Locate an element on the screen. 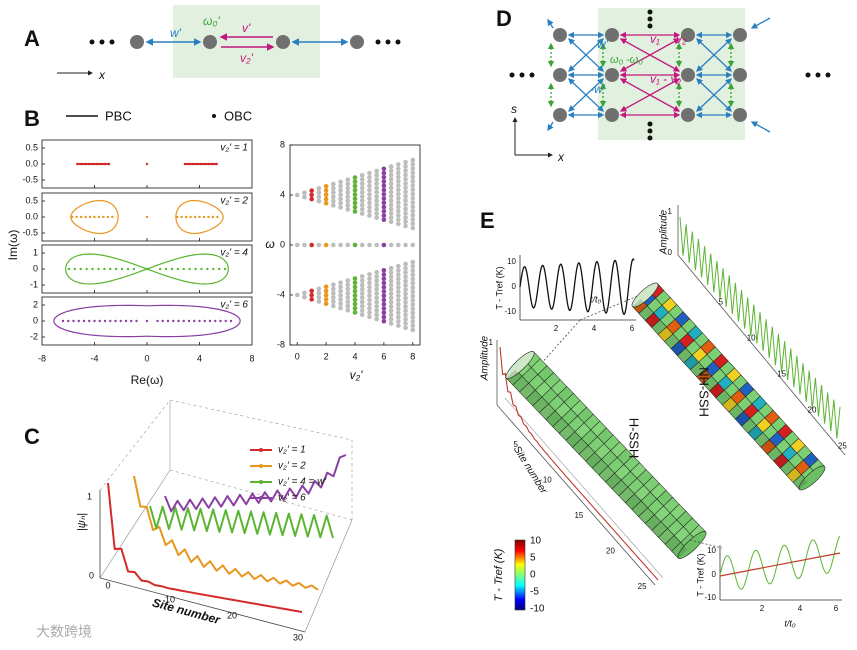 Image resolution: width=857 pixels, height=650 pixels. x-tick-label: 8 is located at coordinates (251, 358).